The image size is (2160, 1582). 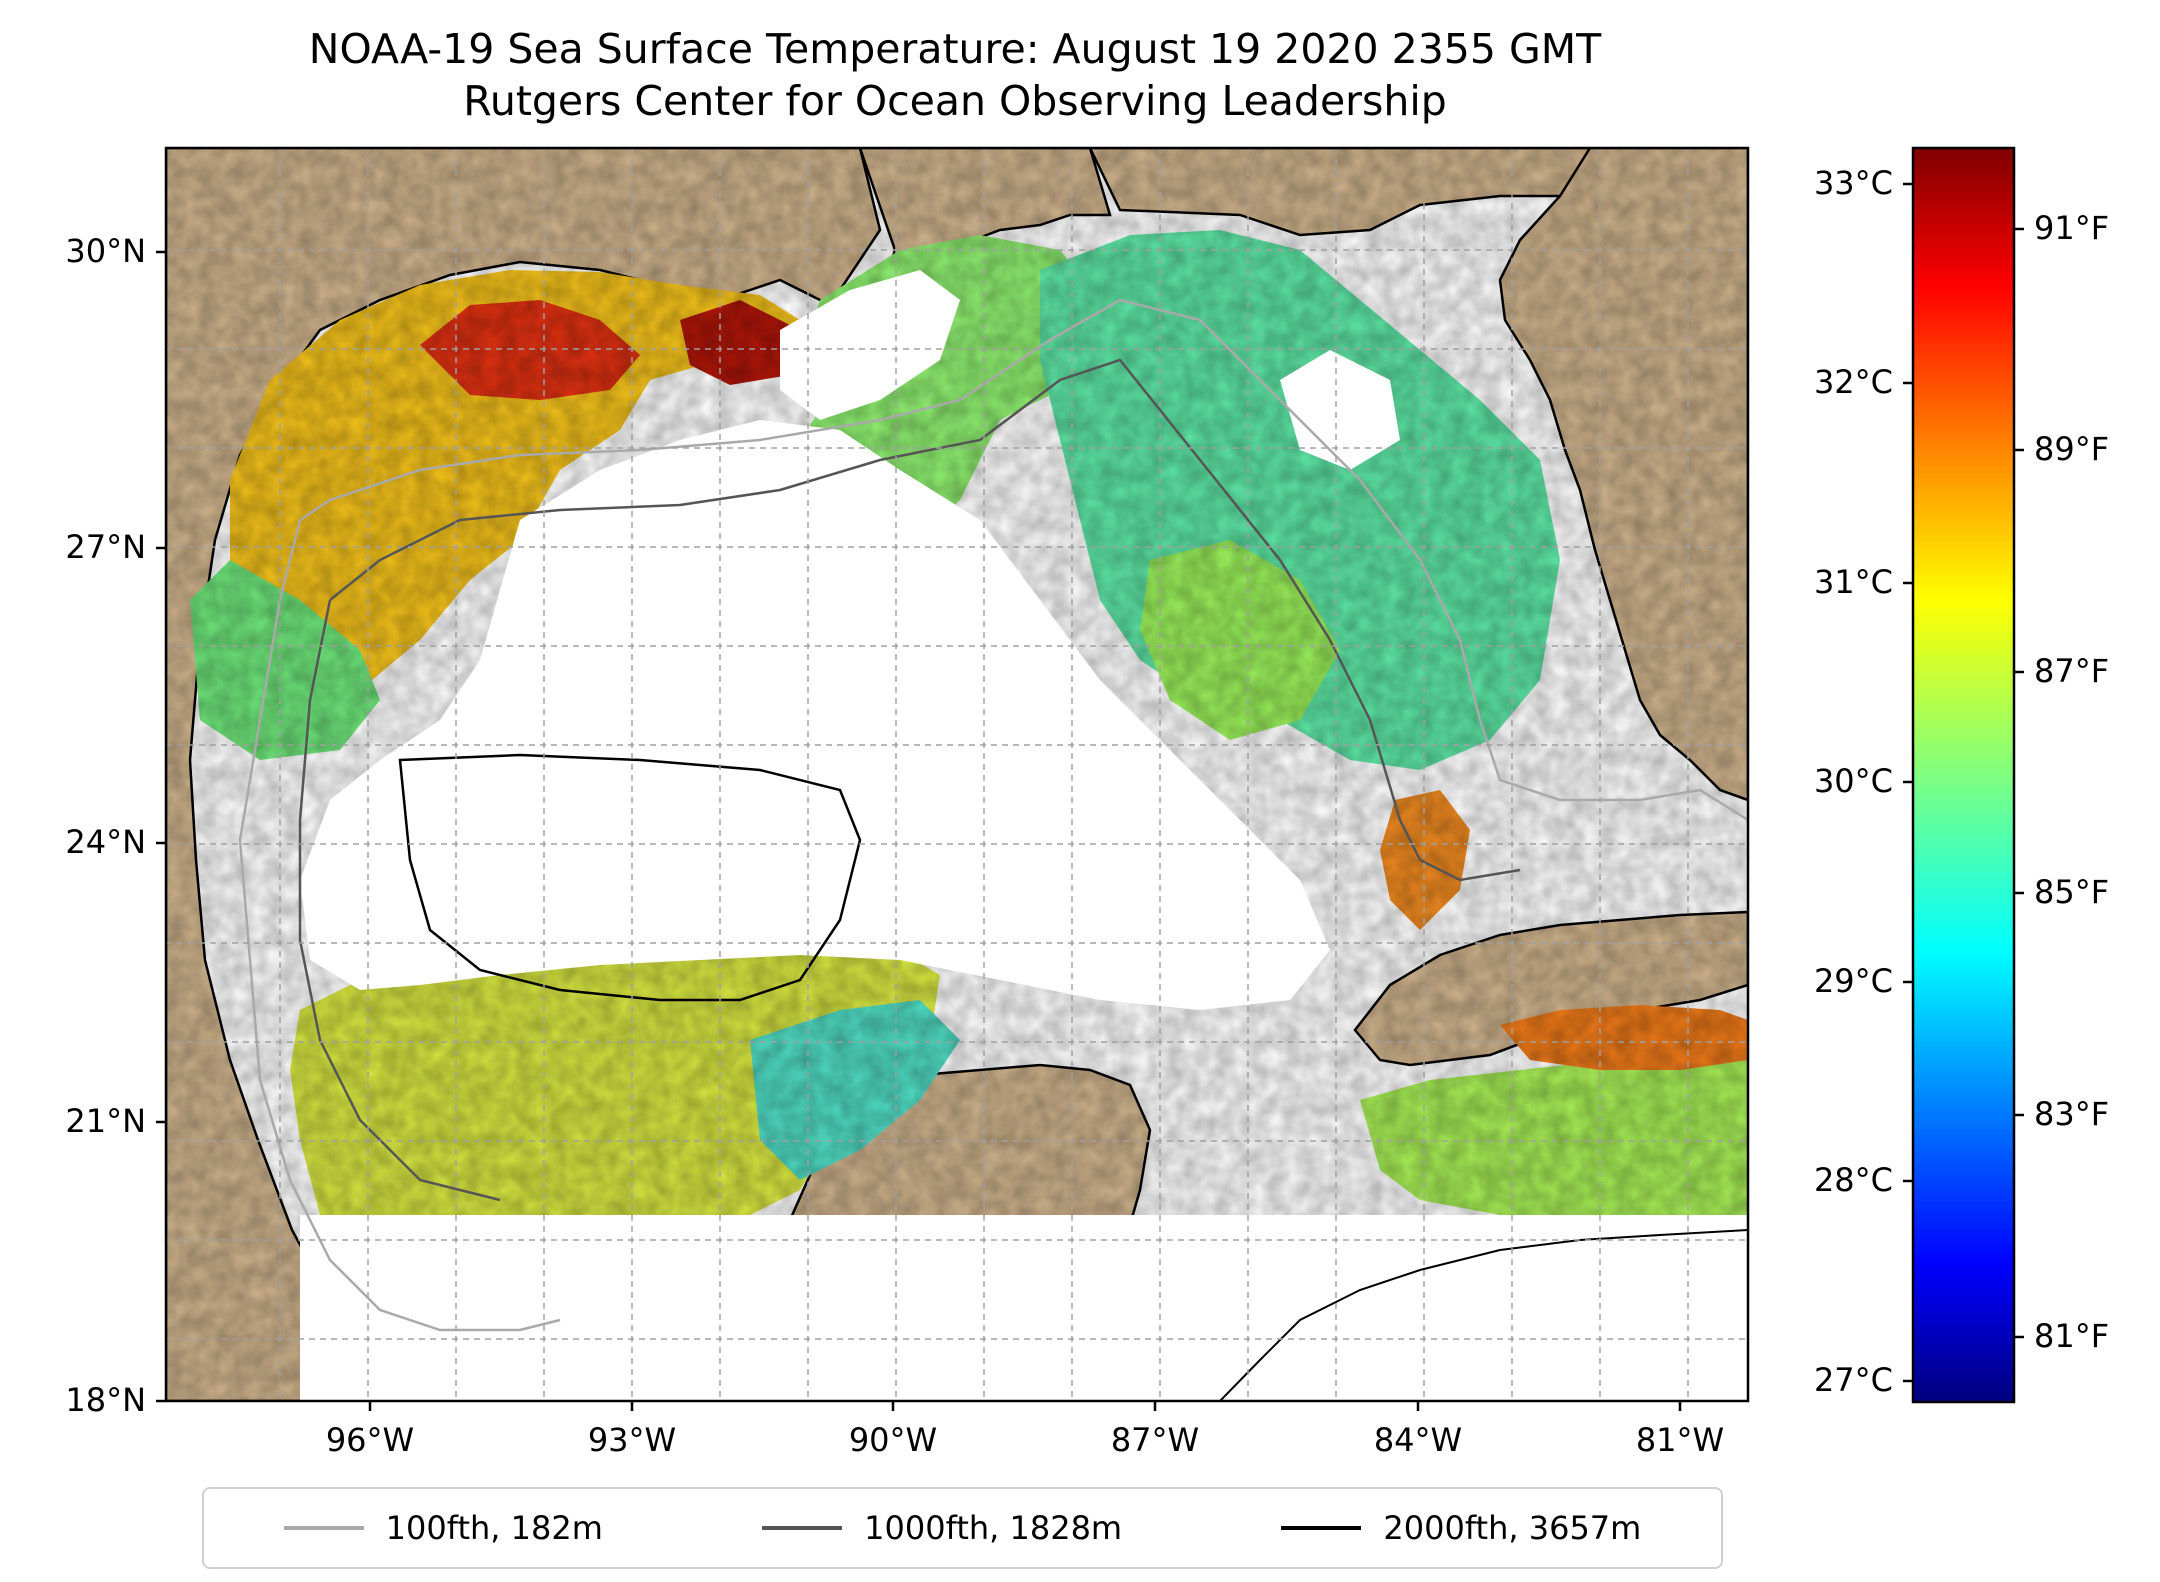 What do you see at coordinates (515, 495) in the screenshot?
I see `sst-north-texas` at bounding box center [515, 495].